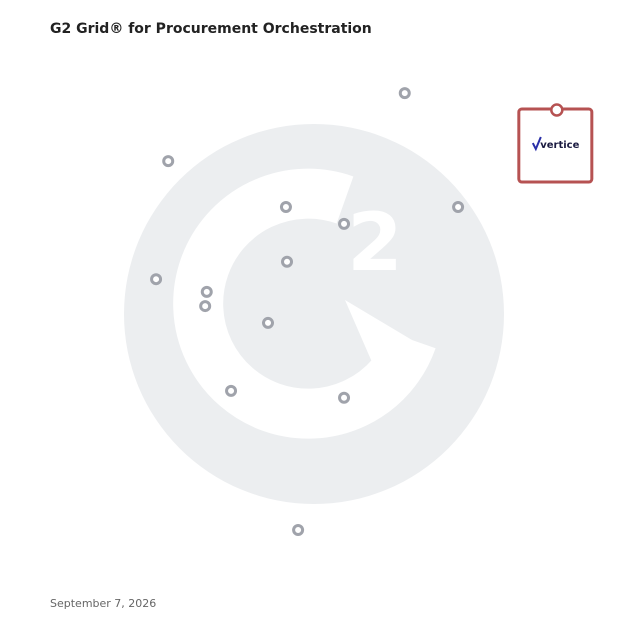 The width and height of the screenshot is (628, 632). I want to click on svg-text: 2, so click(375, 242).